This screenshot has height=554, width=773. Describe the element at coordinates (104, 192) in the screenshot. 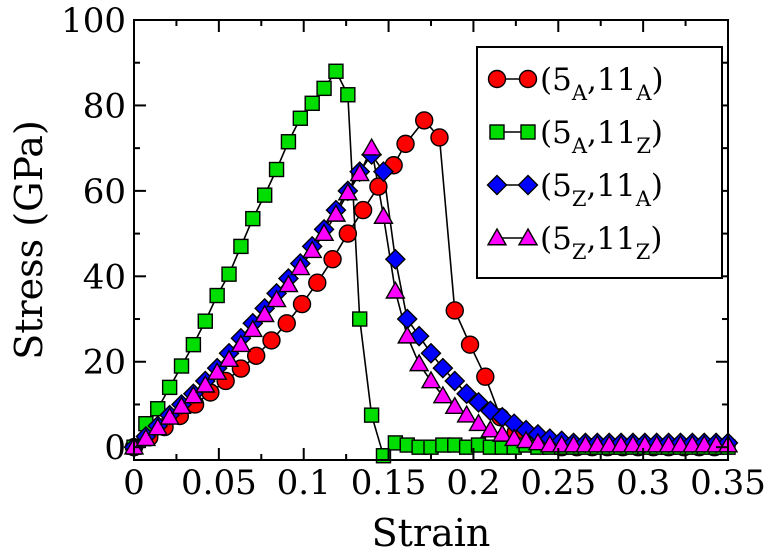

I see `y-tick-label: 60` at that location.